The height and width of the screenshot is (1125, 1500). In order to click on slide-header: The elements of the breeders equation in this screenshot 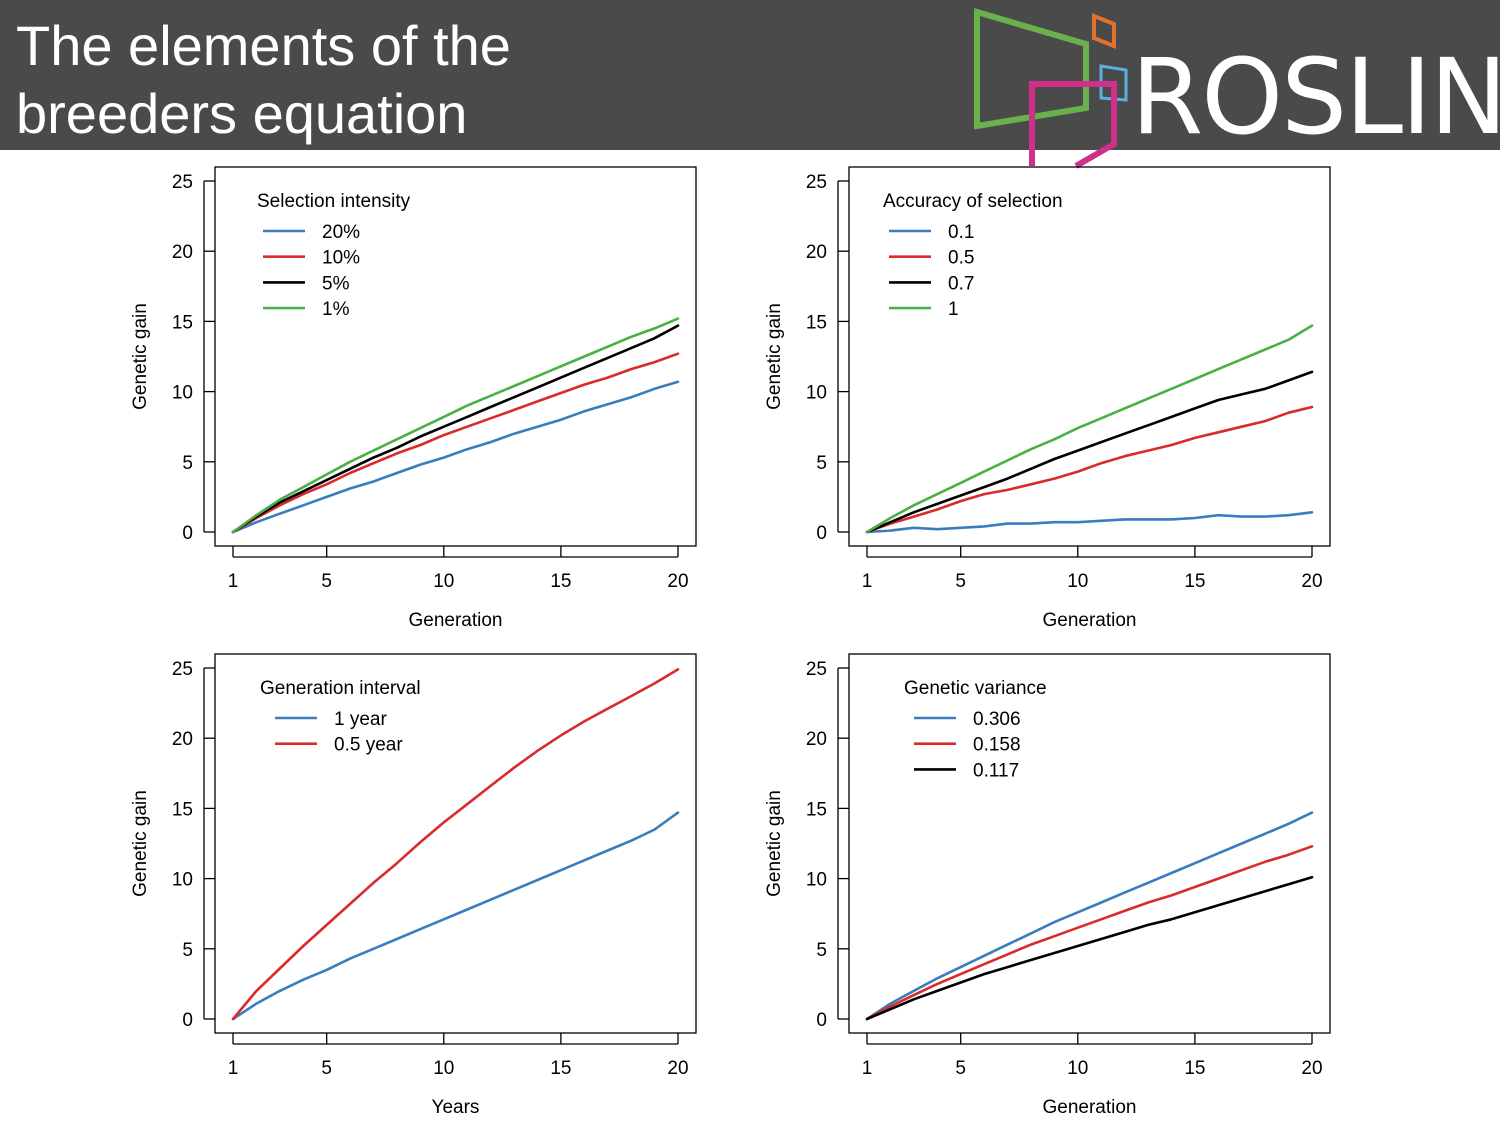, I will do `click(750, 75)`.